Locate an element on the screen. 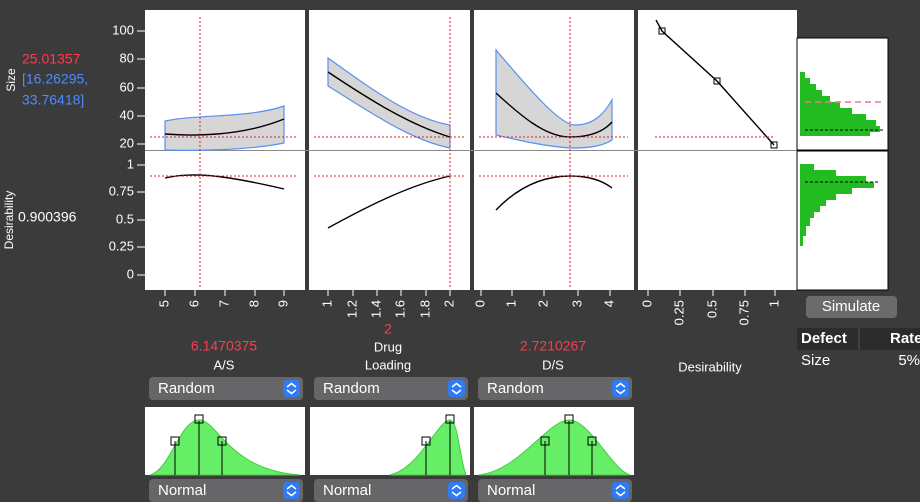 The height and width of the screenshot is (502, 920). x-tick-label: 1.8 is located at coordinates (424, 309).